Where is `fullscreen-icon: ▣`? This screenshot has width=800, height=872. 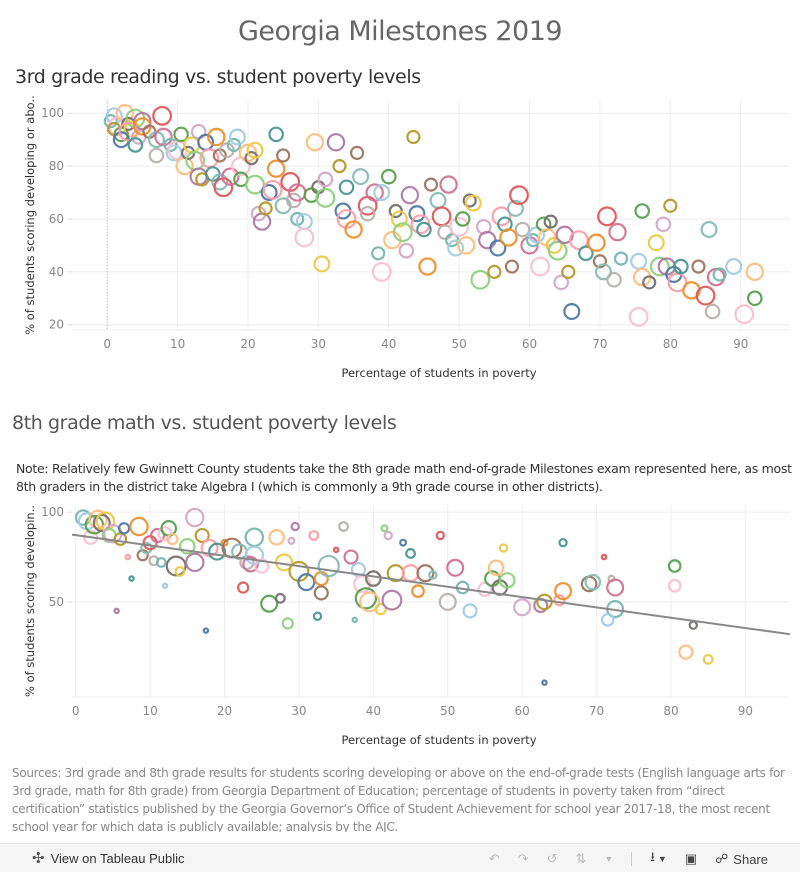 fullscreen-icon: ▣ is located at coordinates (691, 858).